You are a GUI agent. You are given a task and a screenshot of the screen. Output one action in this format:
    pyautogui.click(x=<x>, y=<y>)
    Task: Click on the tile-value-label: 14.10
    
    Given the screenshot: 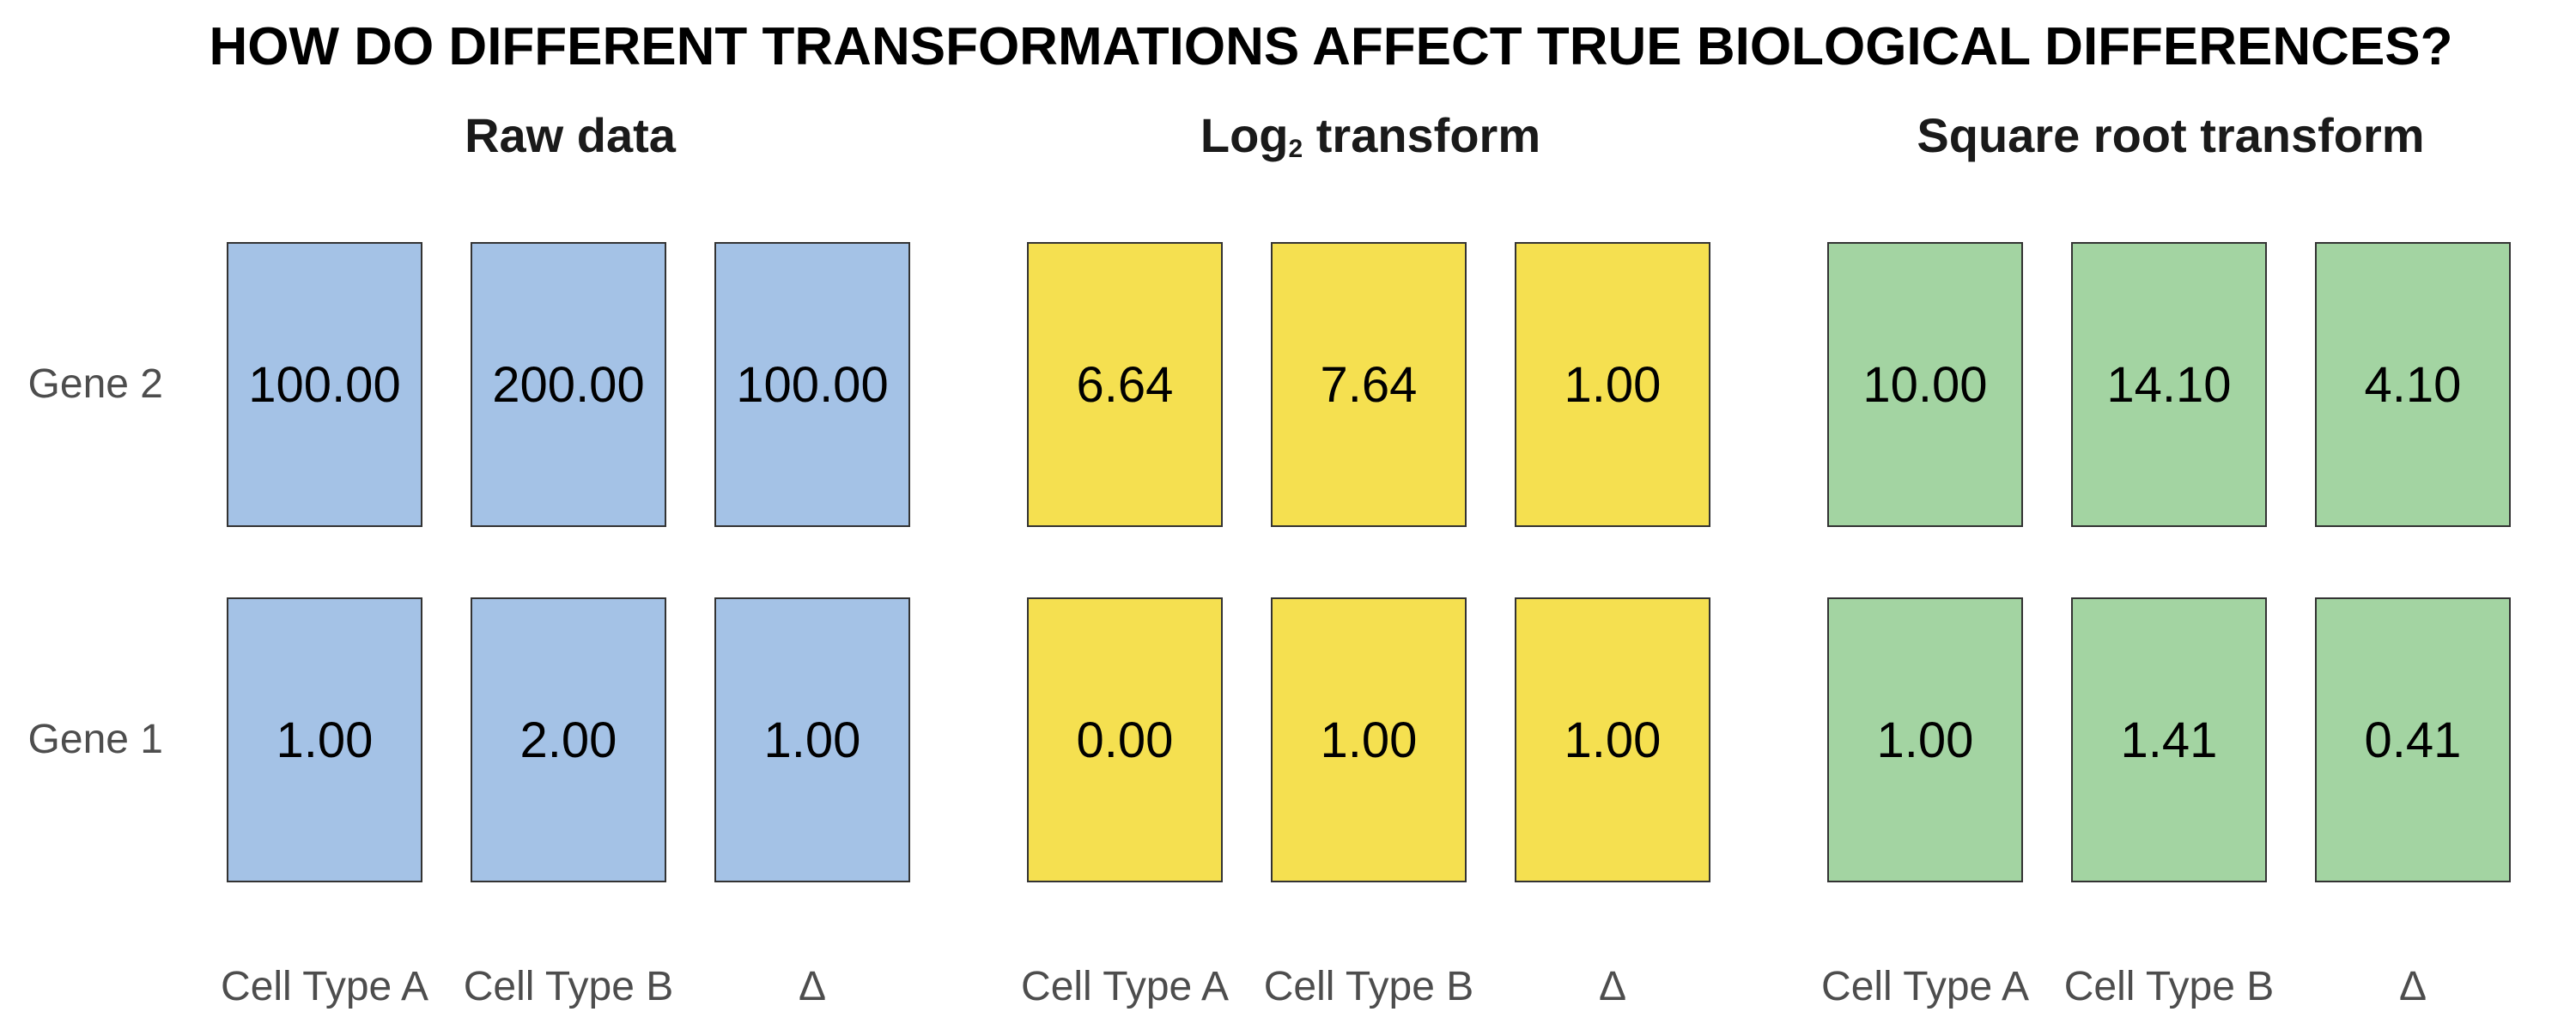 What is the action you would take?
    pyautogui.click(x=2169, y=384)
    